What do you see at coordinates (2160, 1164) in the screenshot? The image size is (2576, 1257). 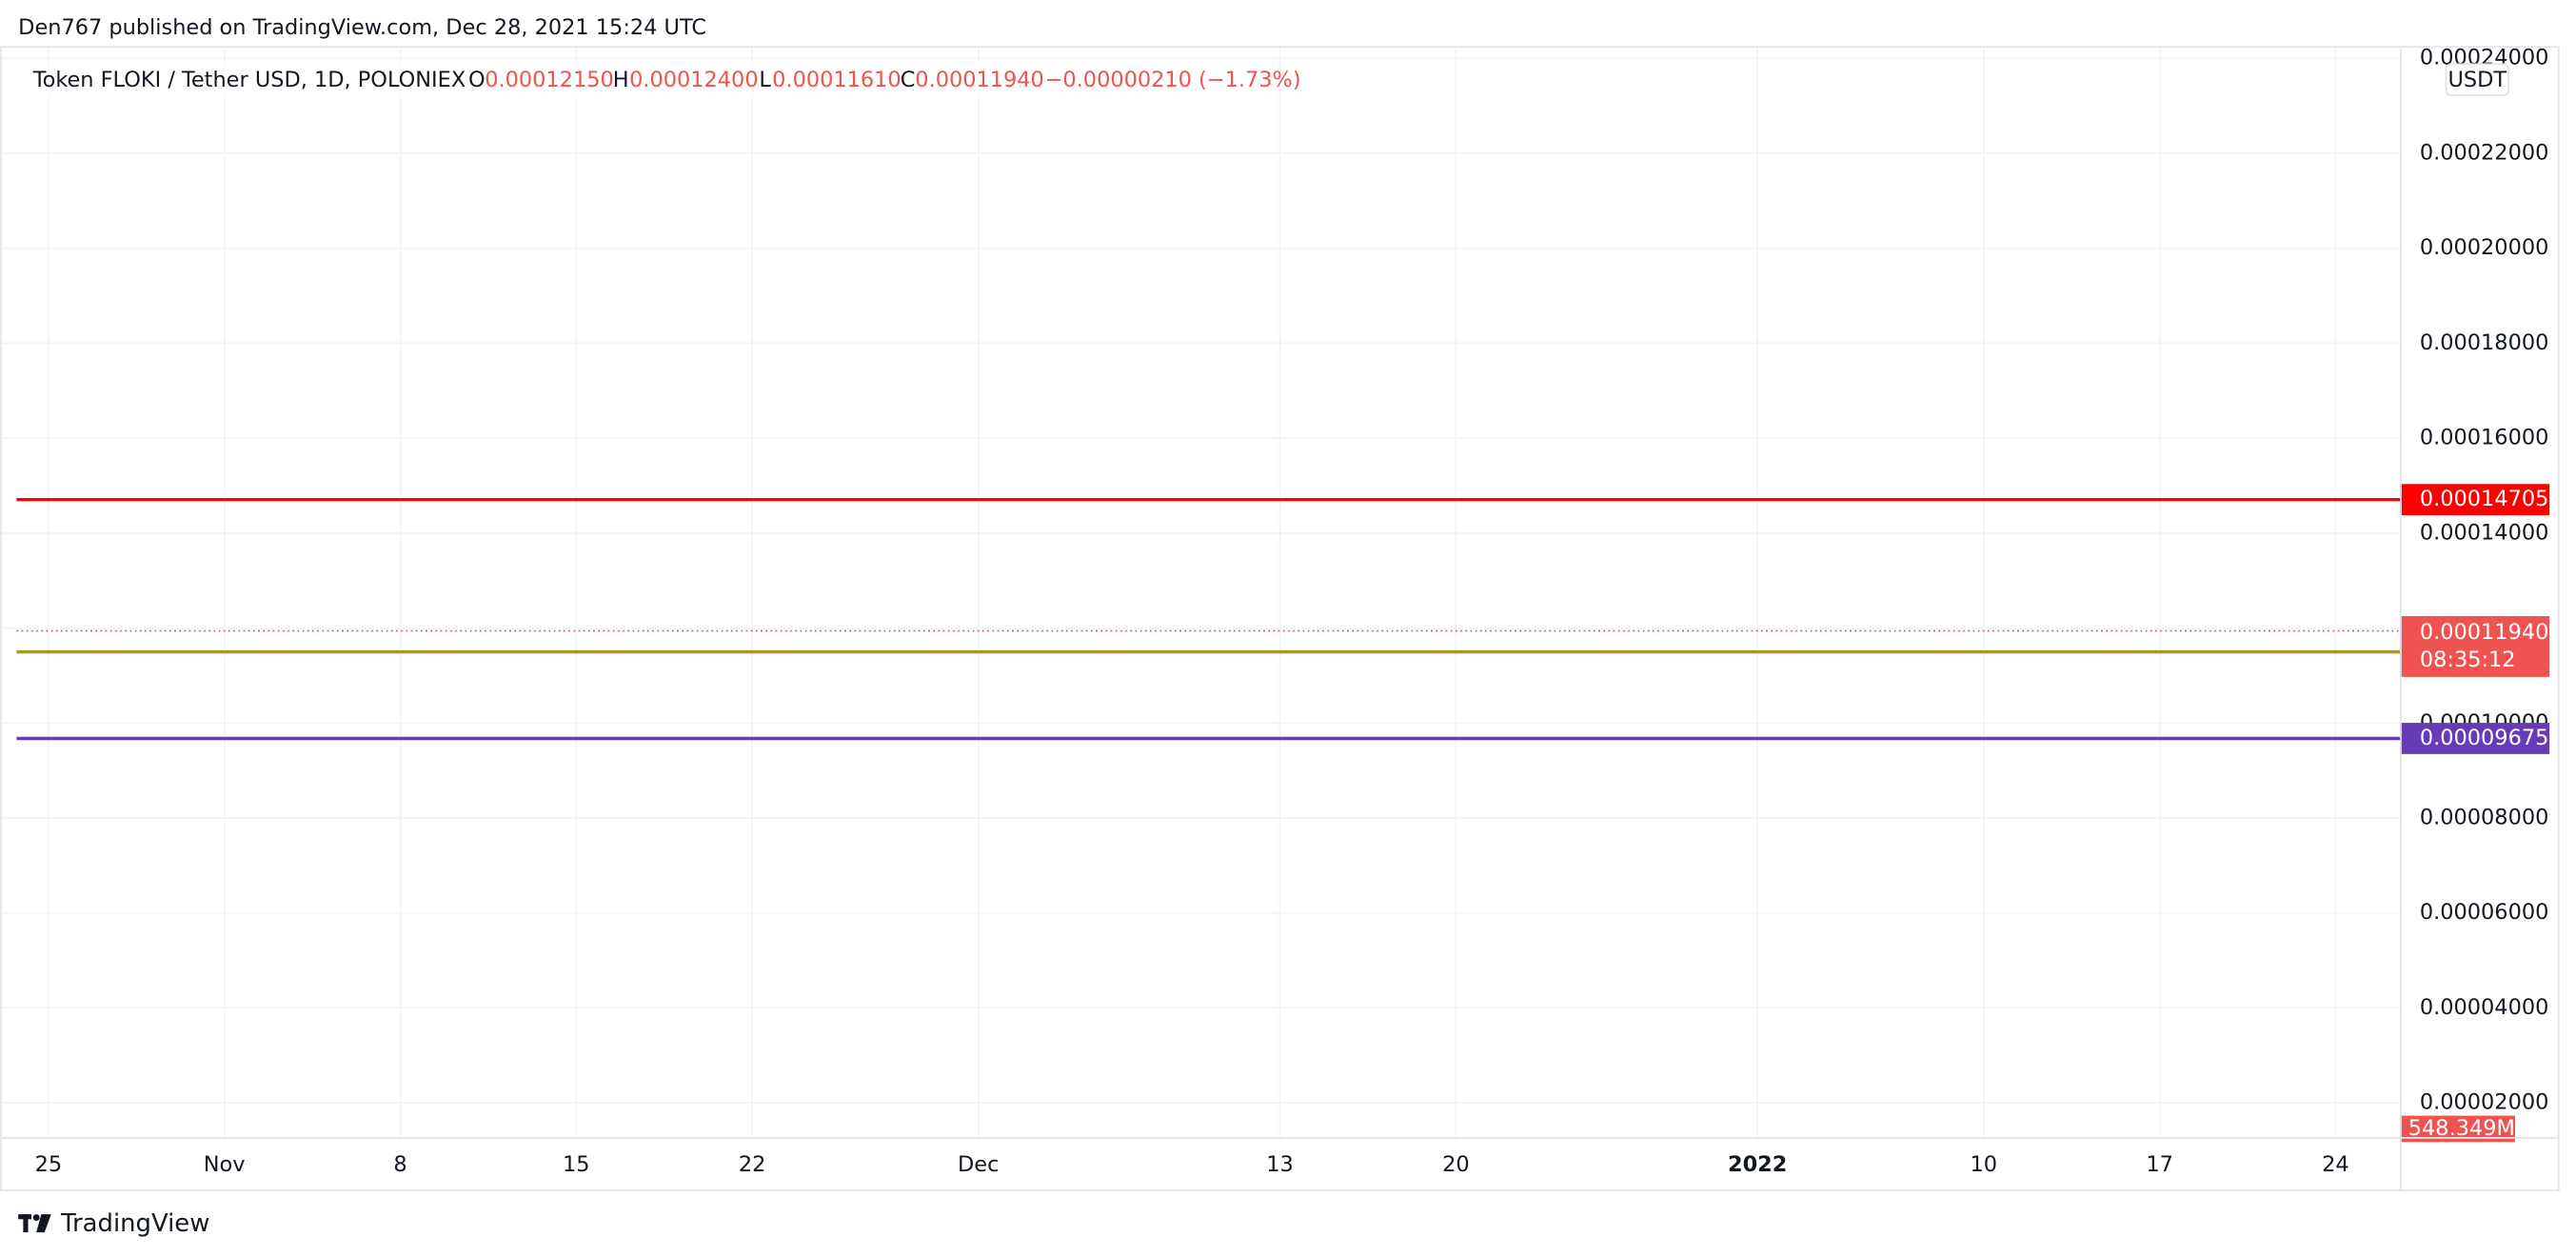 I see `x-tick-label: 17` at bounding box center [2160, 1164].